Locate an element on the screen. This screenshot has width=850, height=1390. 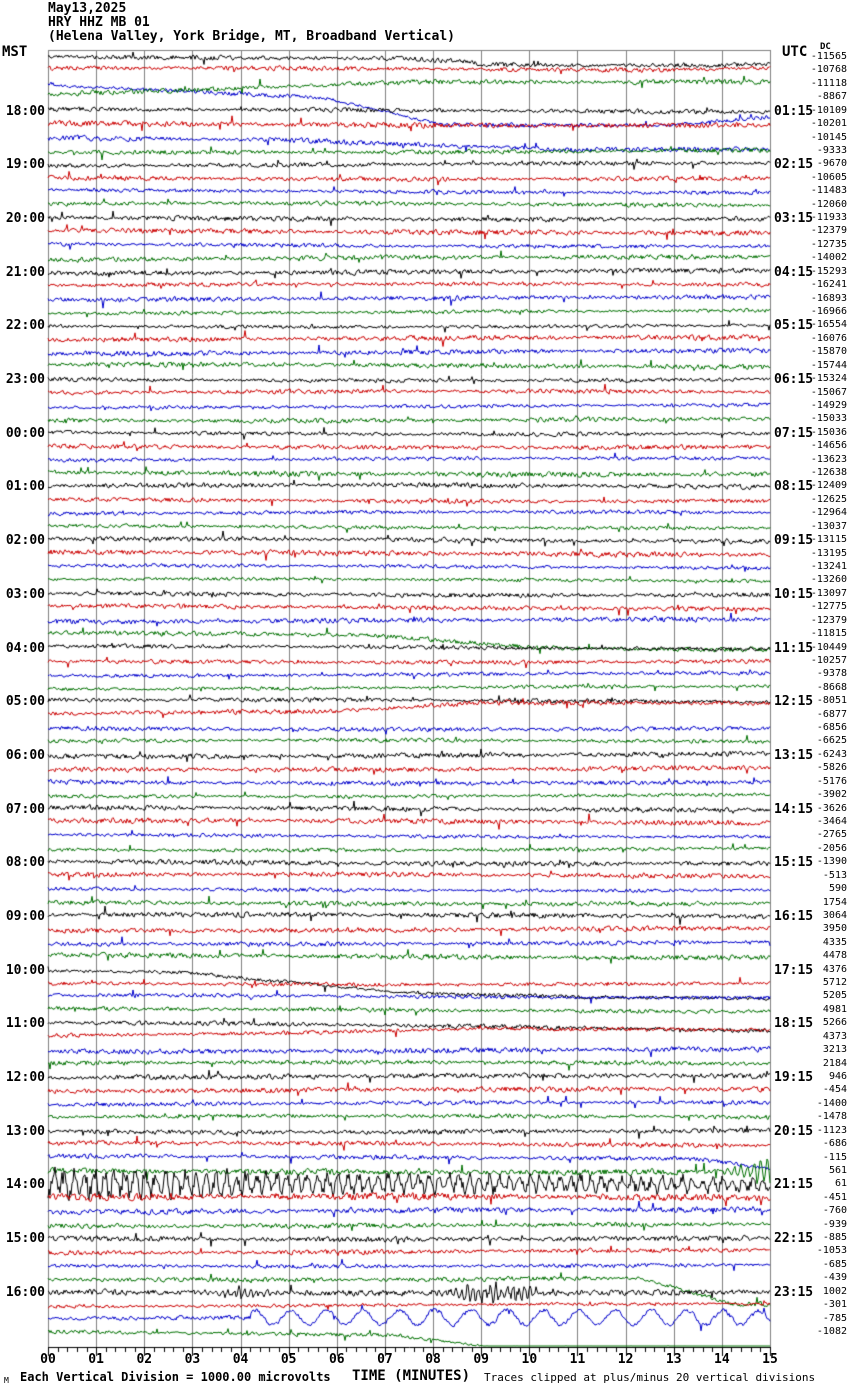
dc-column-header: DC is located at coordinates (825, 47).